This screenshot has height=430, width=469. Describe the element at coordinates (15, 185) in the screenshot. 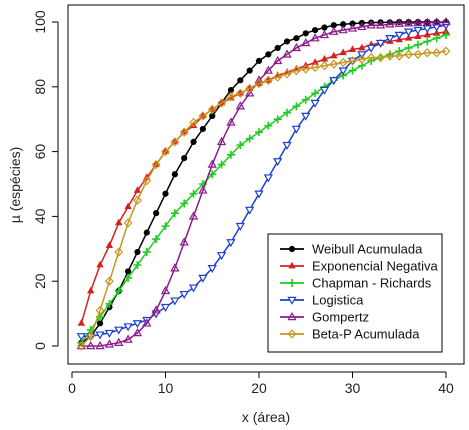

I see `y-axis-title: µ (espécies)` at that location.